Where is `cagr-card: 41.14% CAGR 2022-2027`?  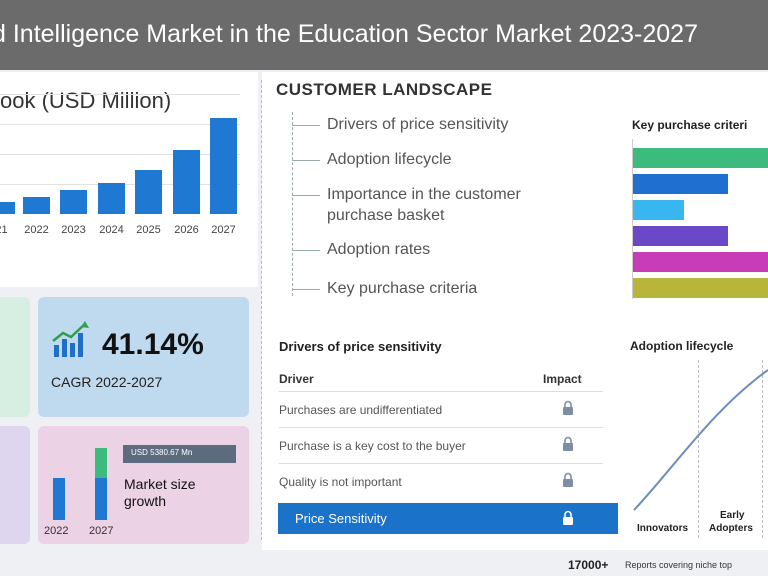
cagr-card: 41.14% CAGR 2022-2027 is located at coordinates (143, 357).